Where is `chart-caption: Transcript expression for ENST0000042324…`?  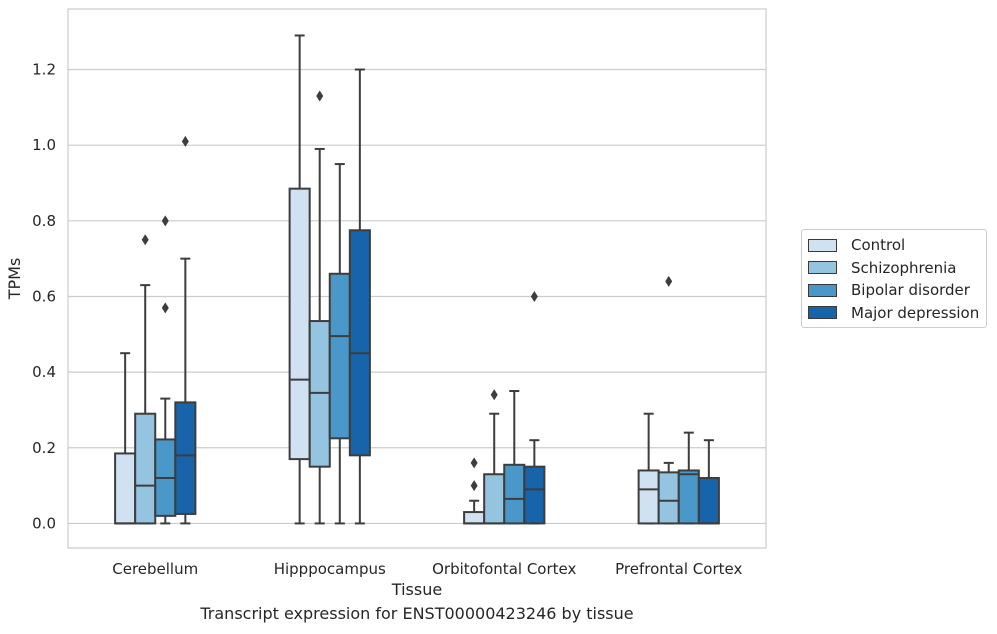 chart-caption: Transcript expression for ENST0000042324… is located at coordinates (417, 613).